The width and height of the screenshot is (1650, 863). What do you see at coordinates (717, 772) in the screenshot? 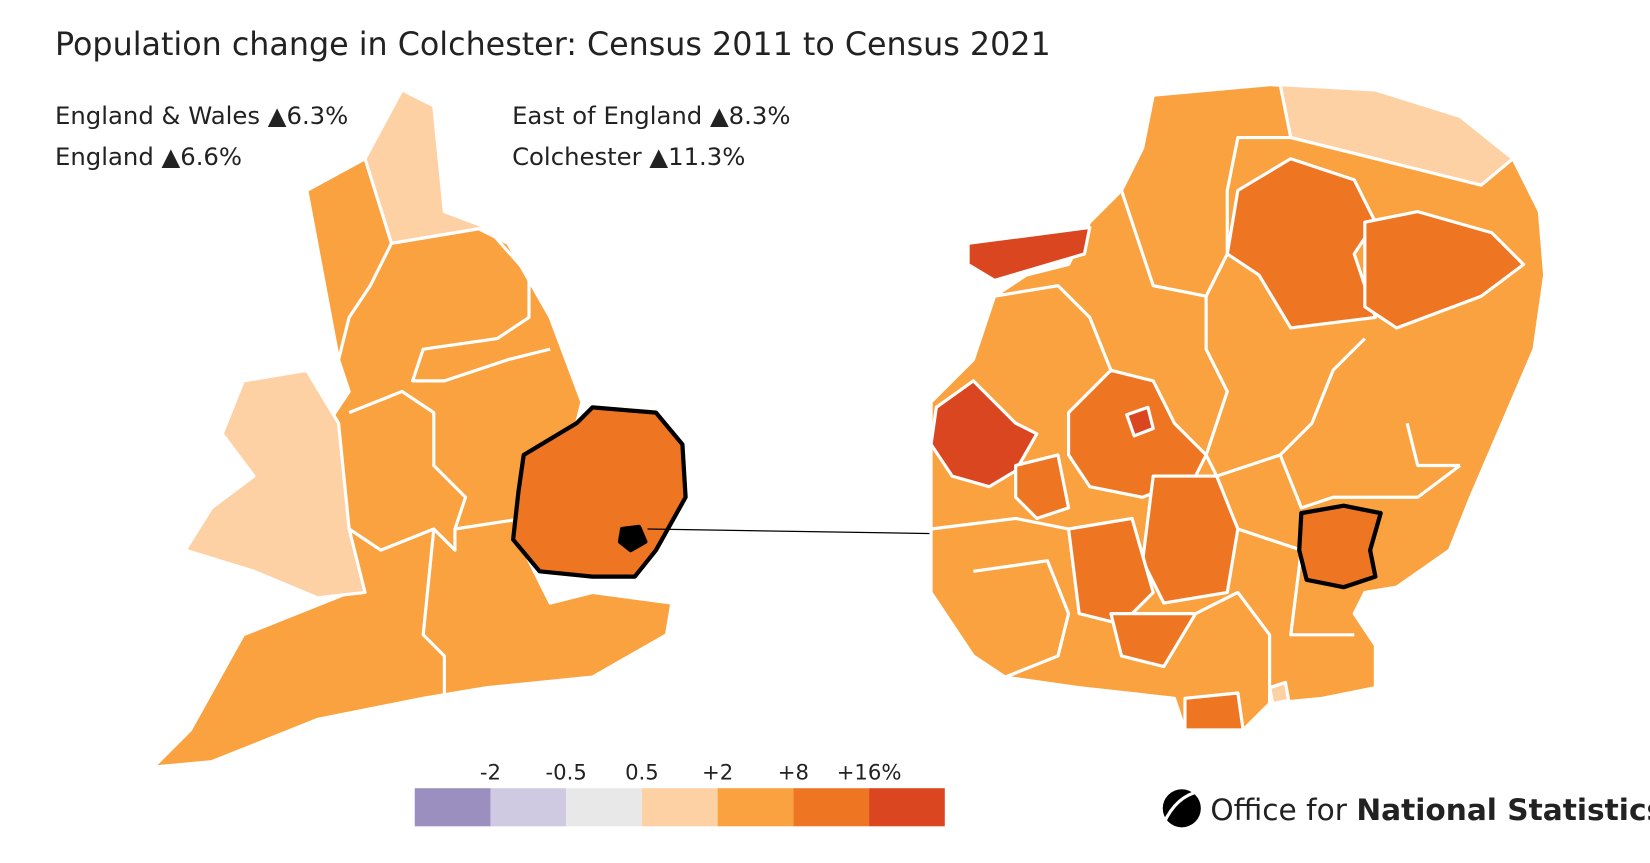
I see `legend-label: +2` at bounding box center [717, 772].